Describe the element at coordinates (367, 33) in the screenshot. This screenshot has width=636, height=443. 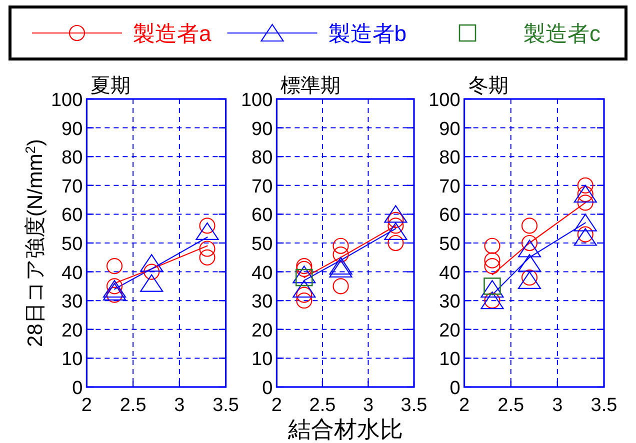
I see `legend-label: 製造者b` at that location.